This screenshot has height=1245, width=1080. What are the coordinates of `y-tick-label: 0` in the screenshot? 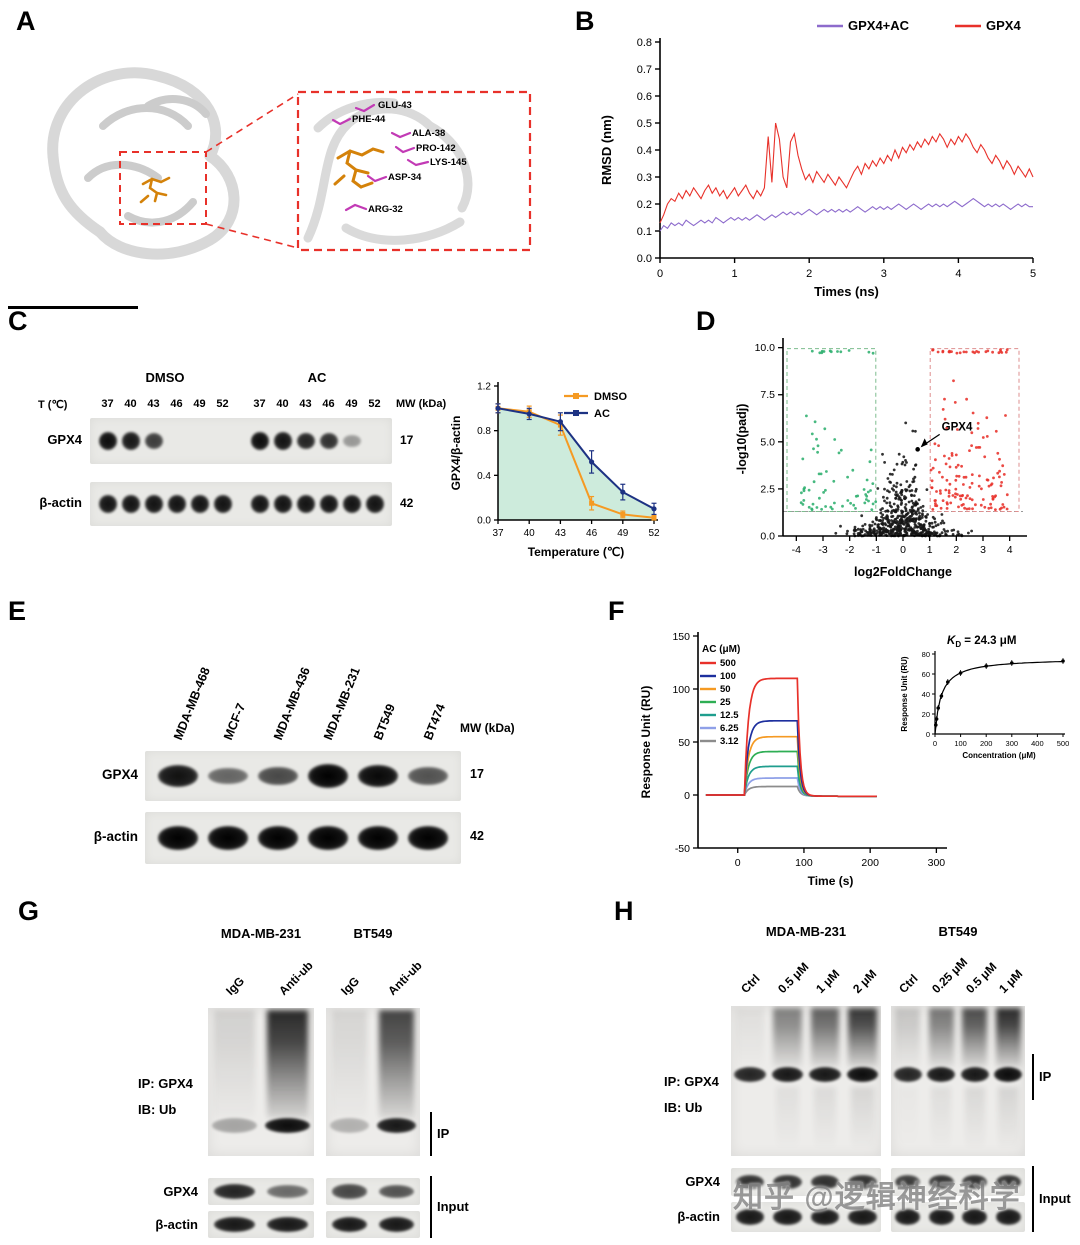 It's located at (687, 796).